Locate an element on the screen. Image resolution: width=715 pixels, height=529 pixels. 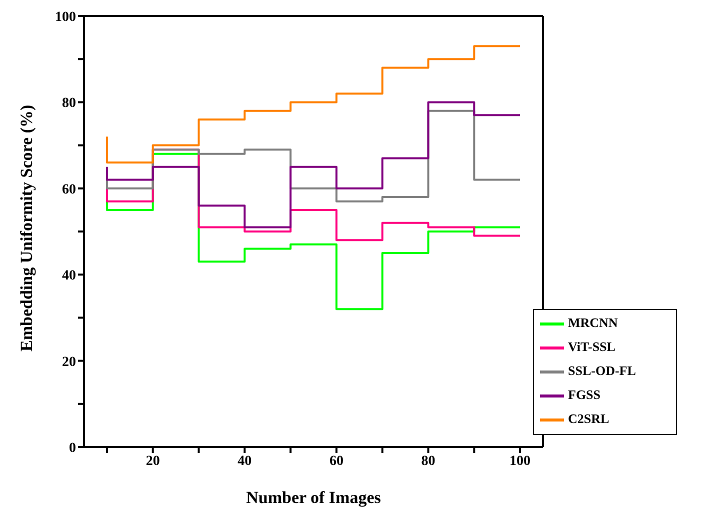
x-tick-label: 60 is located at coordinates (336, 461).